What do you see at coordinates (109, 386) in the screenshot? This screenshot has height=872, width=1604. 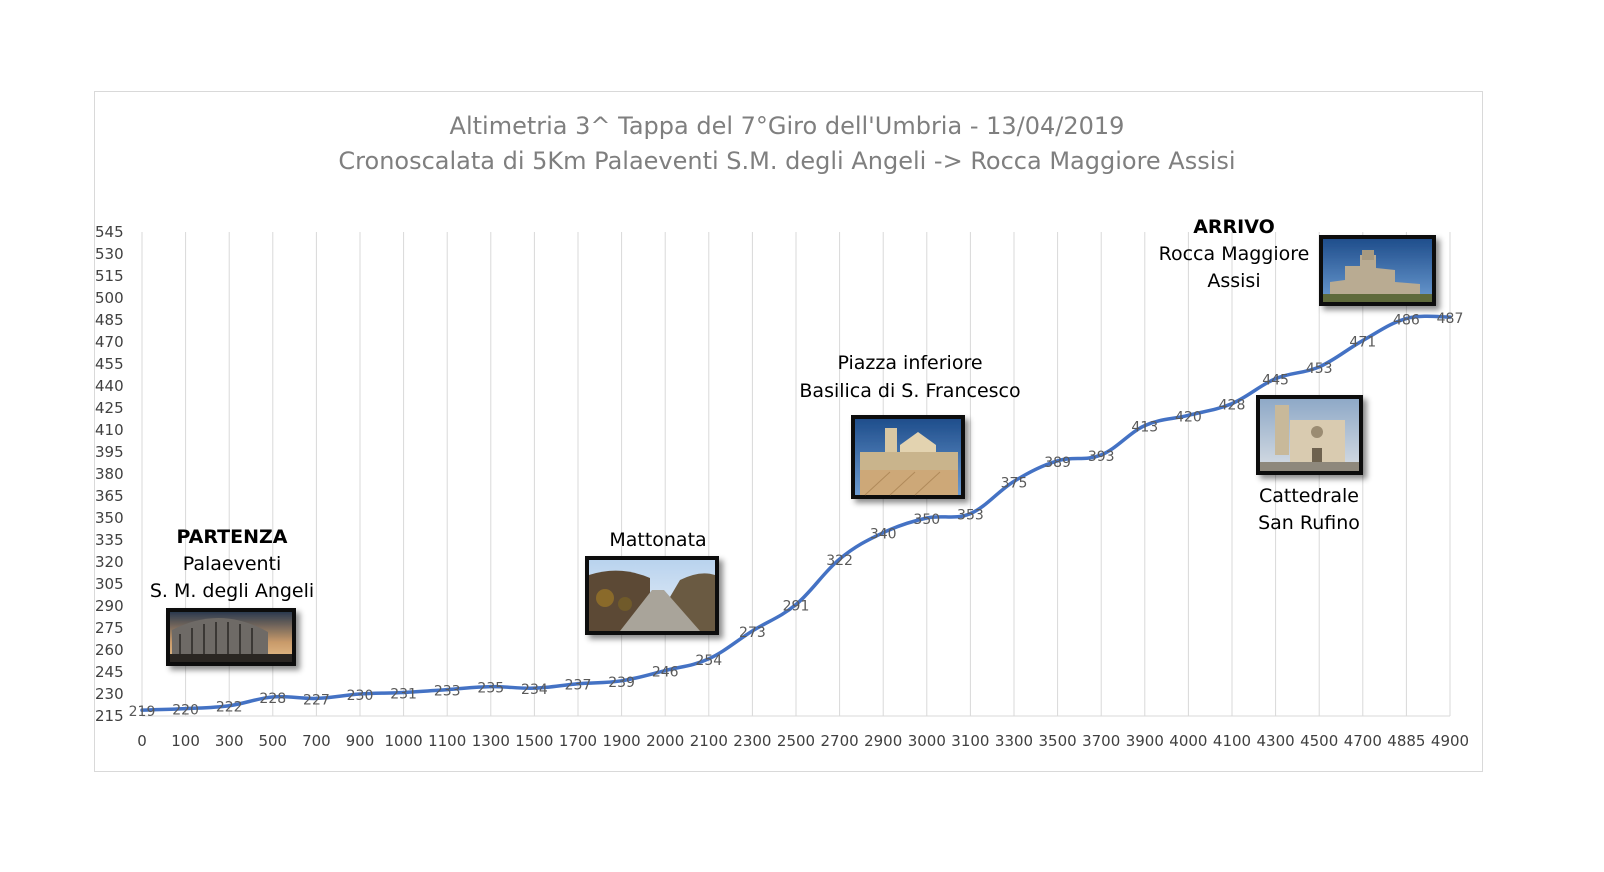 I see `y-tick-label: 440` at bounding box center [109, 386].